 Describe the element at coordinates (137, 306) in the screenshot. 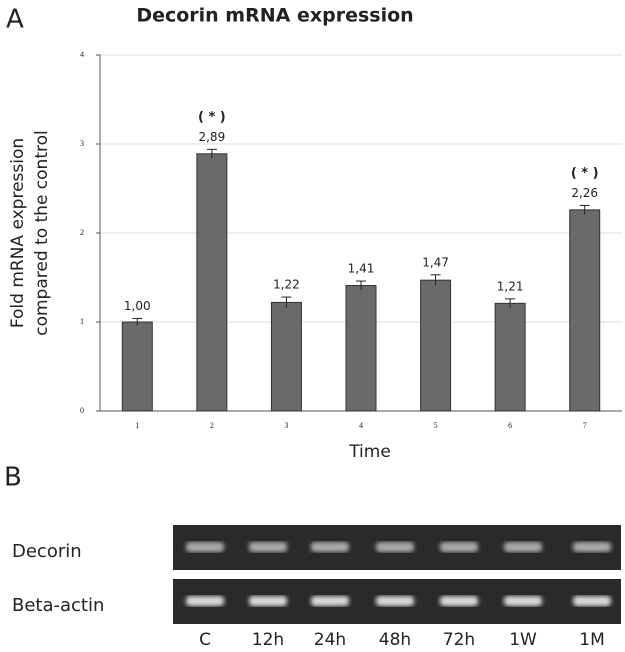

I see `value-label: 1,00` at that location.